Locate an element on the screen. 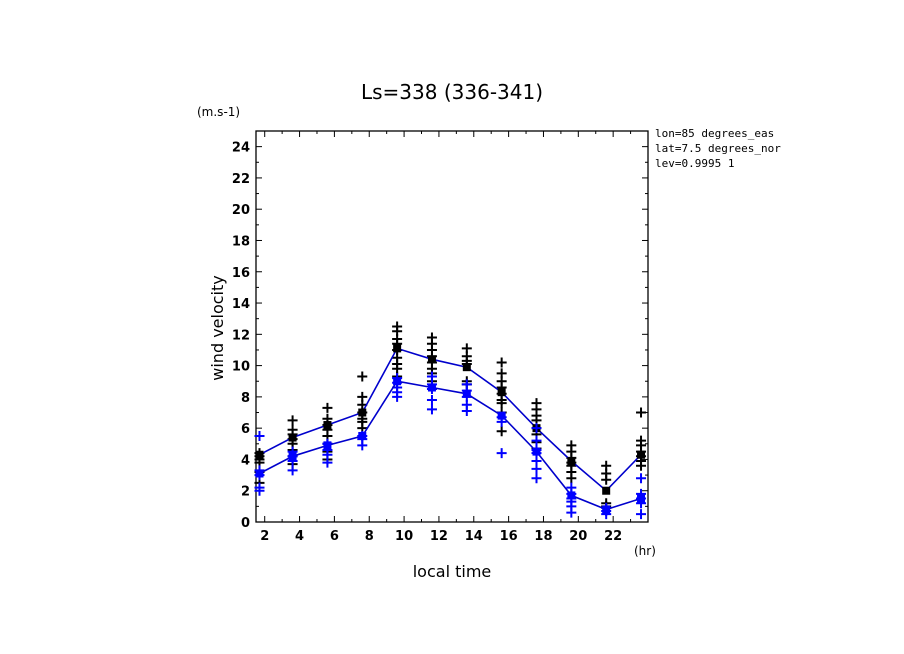 Image resolution: width=904 pixels, height=654 pixels. x-unit-label: (hr) is located at coordinates (645, 551).